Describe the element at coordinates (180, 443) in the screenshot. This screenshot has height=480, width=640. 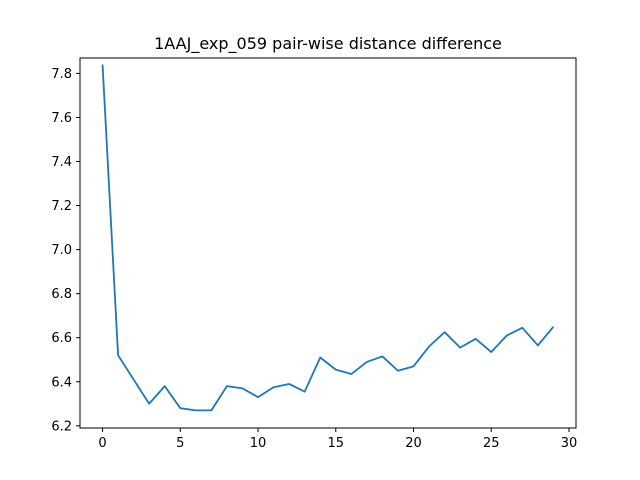
I see `x-tick-label: 5` at that location.